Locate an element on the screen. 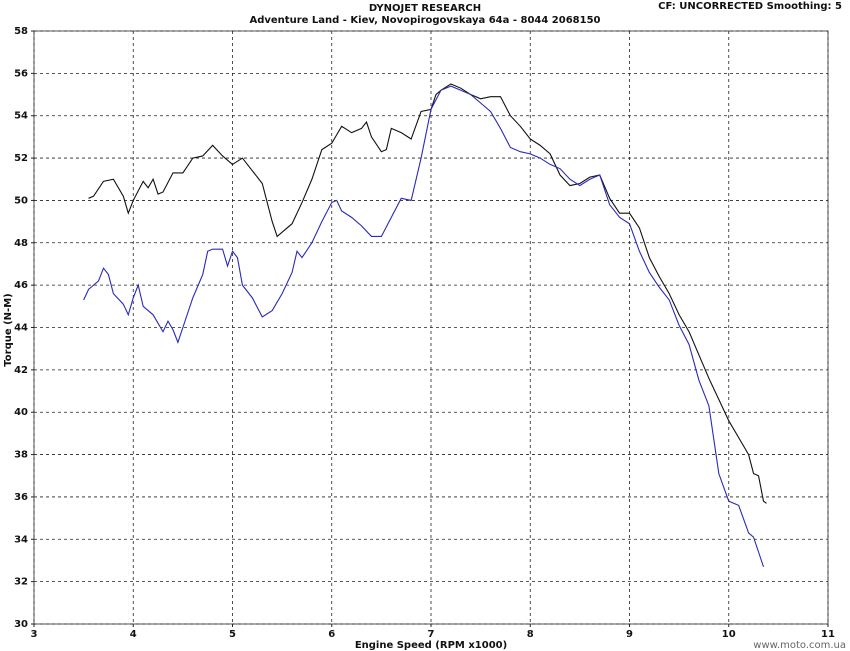  y-tick-label: 56 is located at coordinates (21, 73).